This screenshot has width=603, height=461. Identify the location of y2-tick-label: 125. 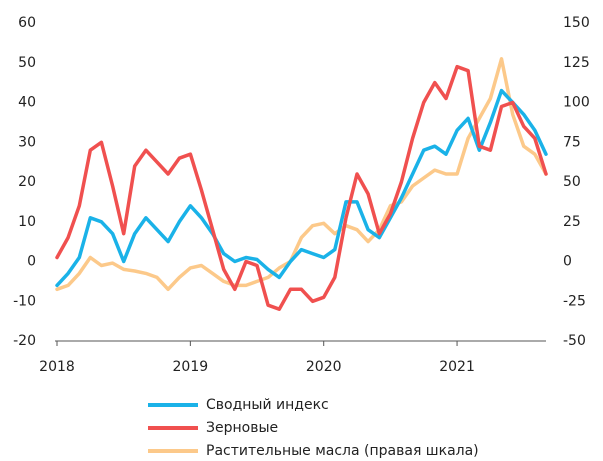
(576, 63).